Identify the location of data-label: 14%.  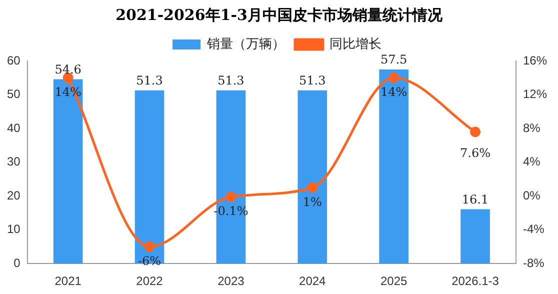
(394, 92).